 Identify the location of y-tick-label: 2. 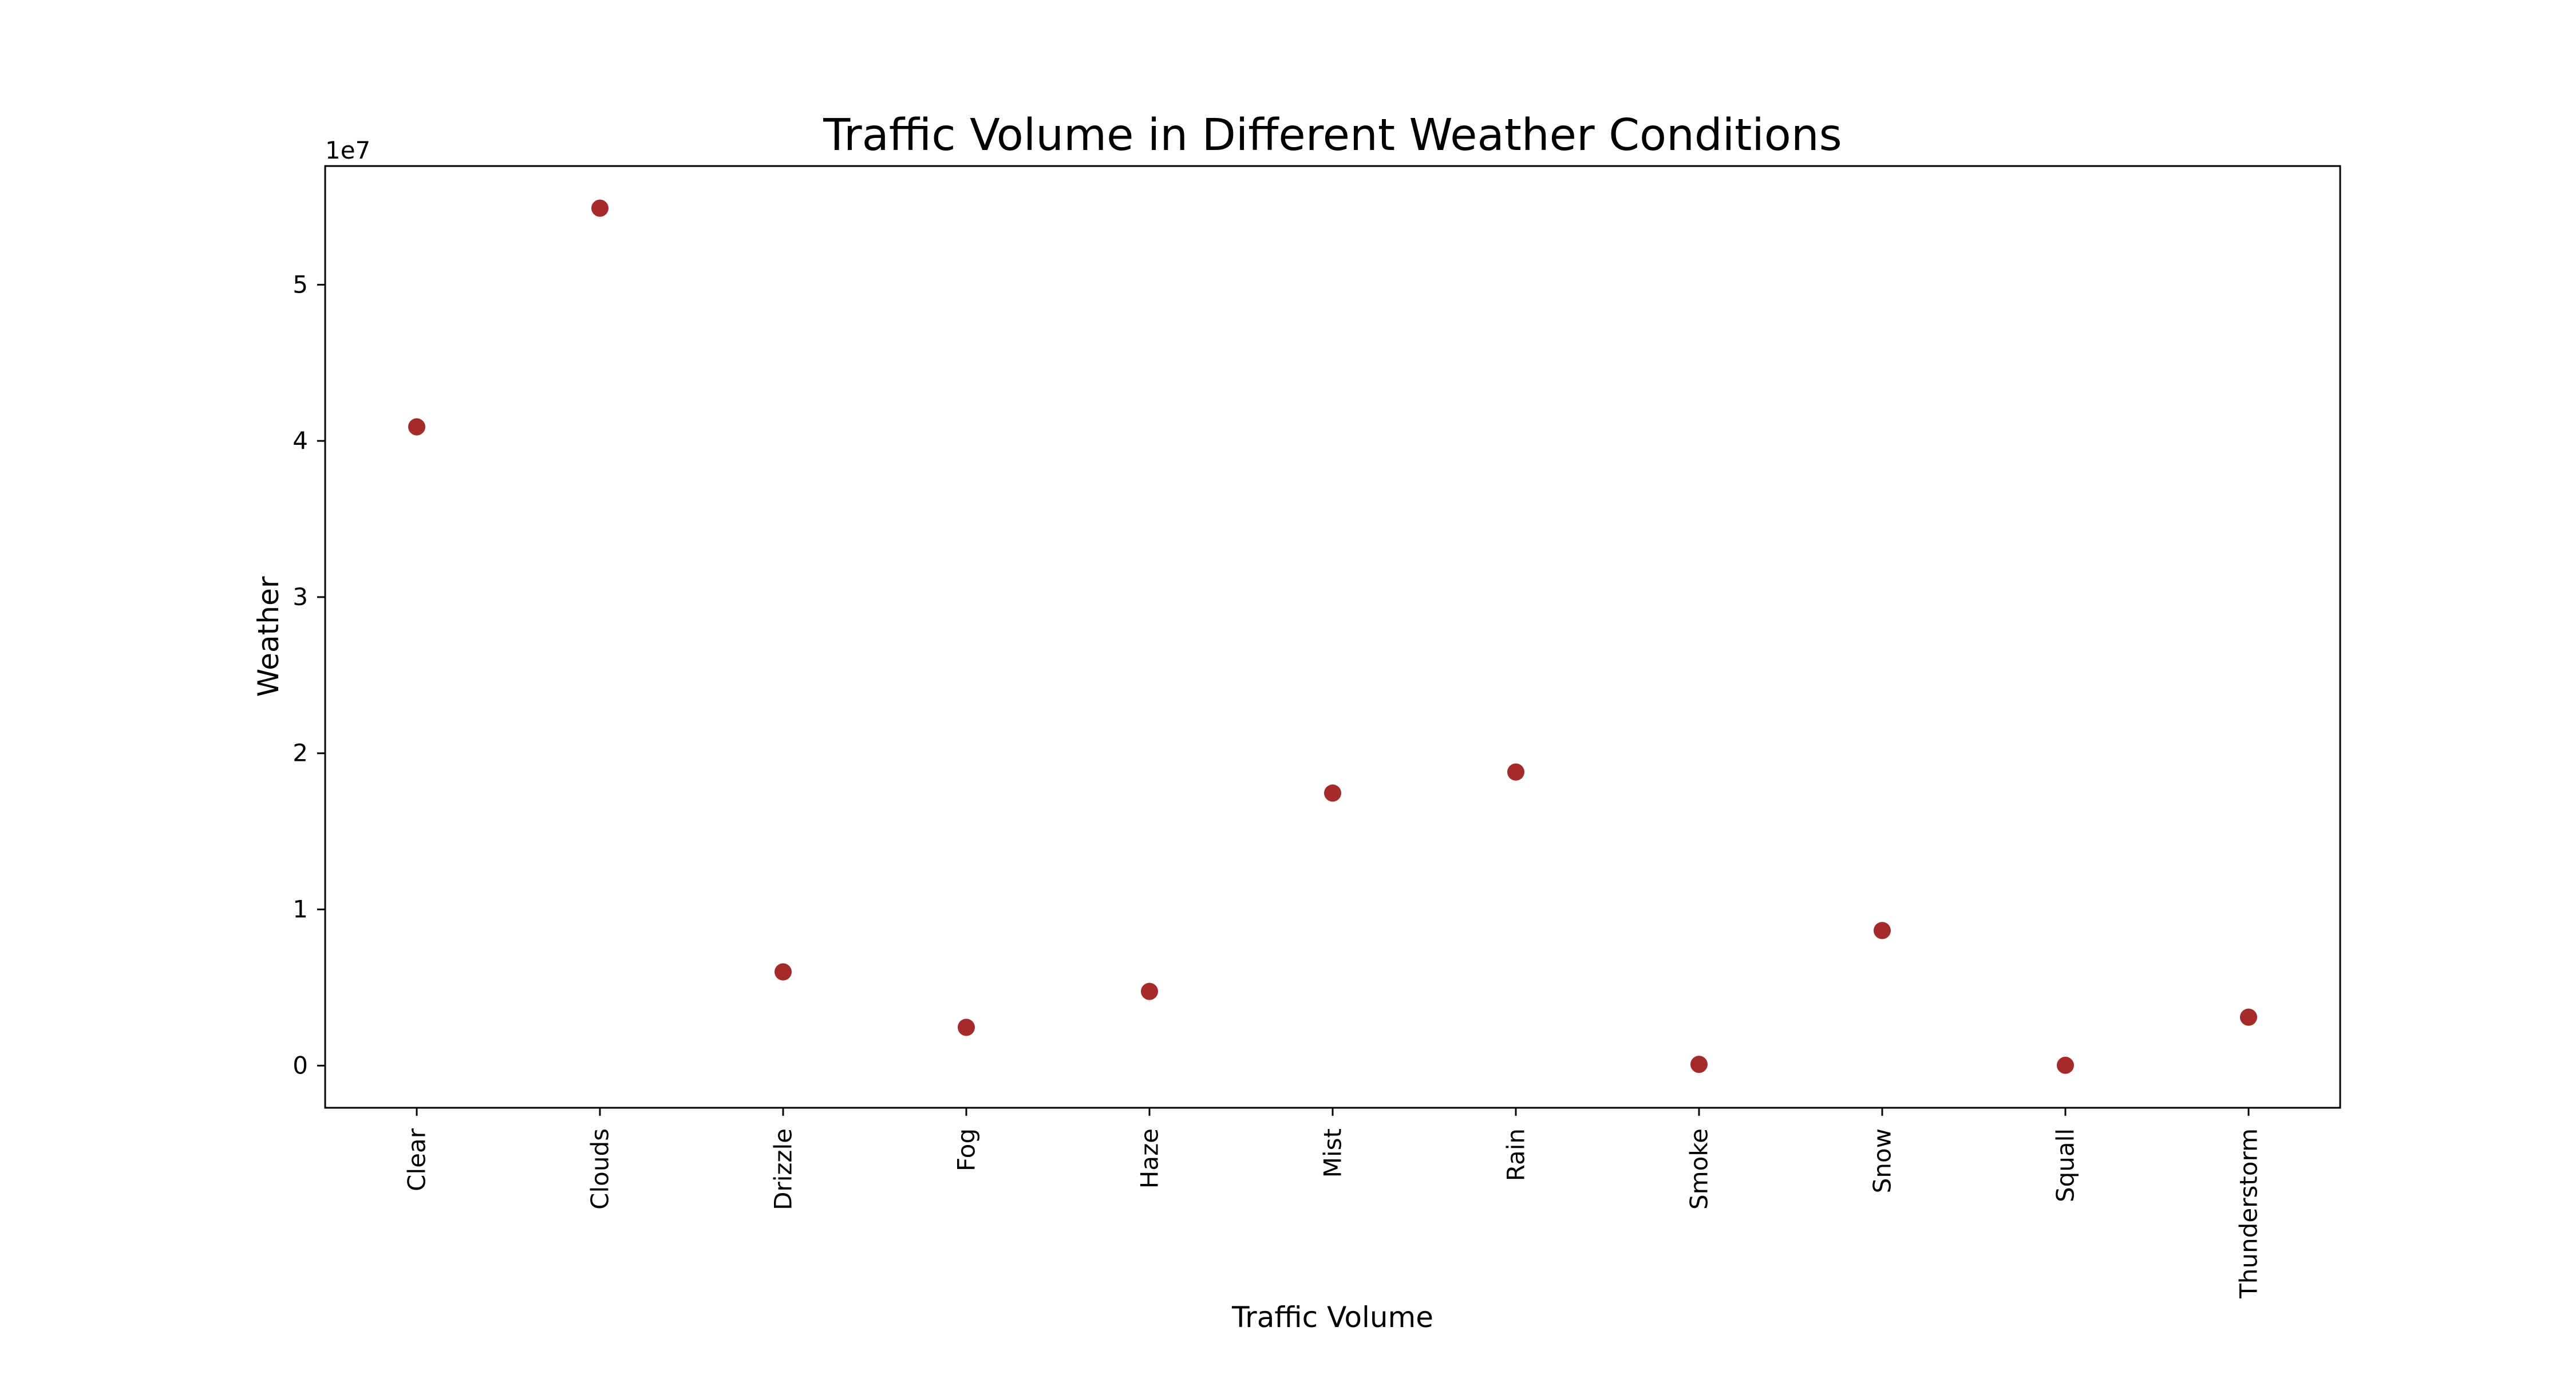
(301, 753).